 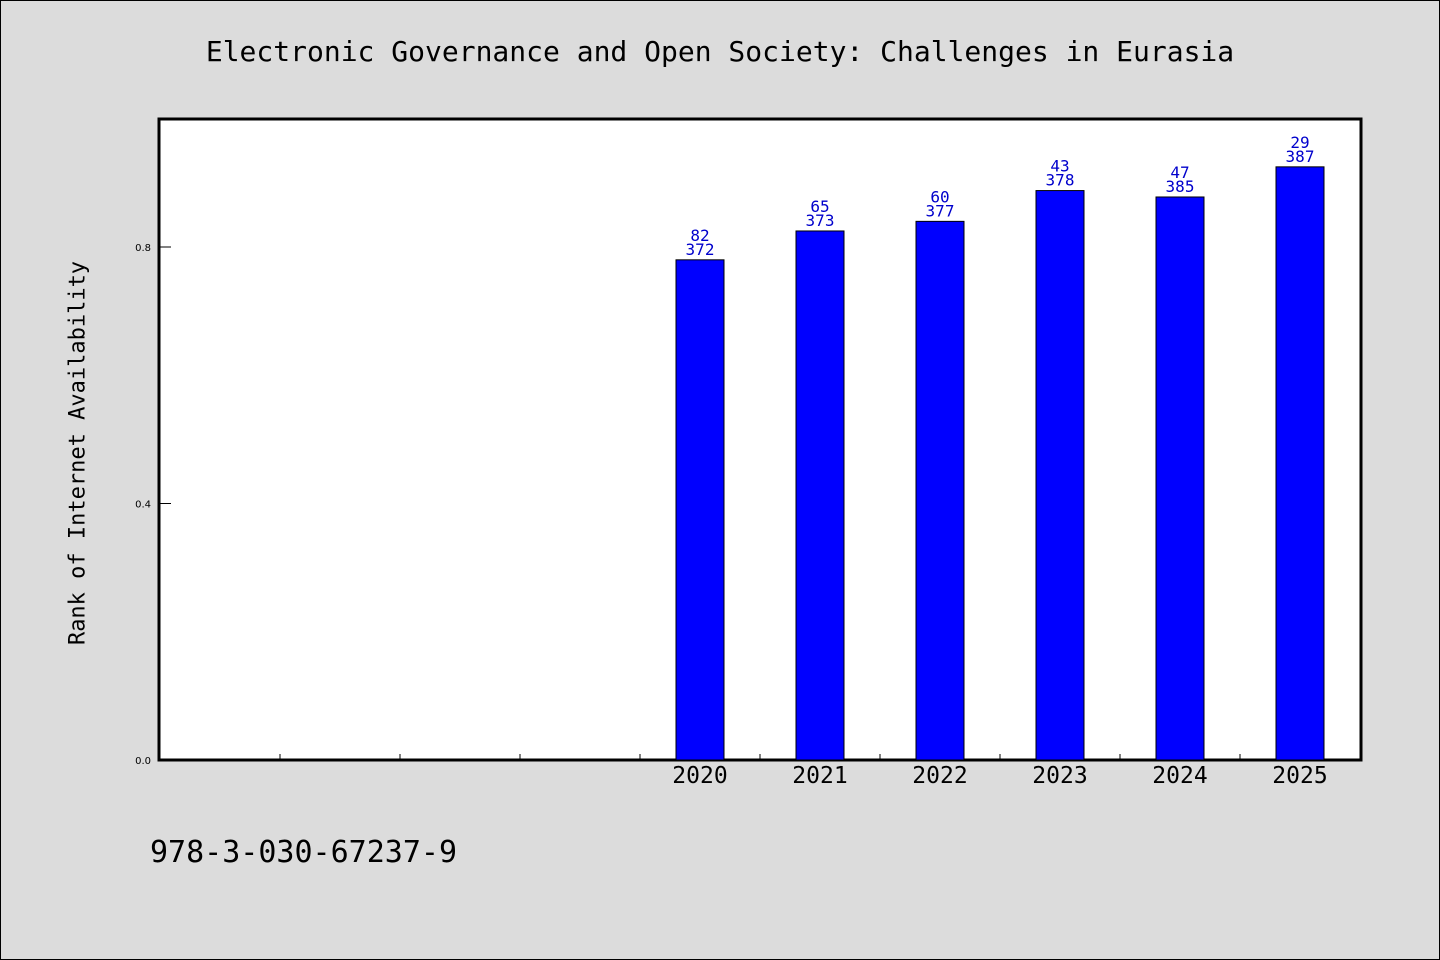 I want to click on data-label-top: 65, so click(x=819, y=206).